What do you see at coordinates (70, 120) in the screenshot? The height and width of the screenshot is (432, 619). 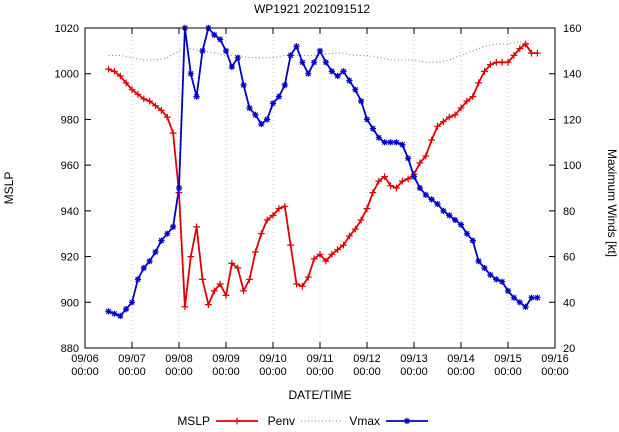 I see `y-left-tick-label: 980` at bounding box center [70, 120].